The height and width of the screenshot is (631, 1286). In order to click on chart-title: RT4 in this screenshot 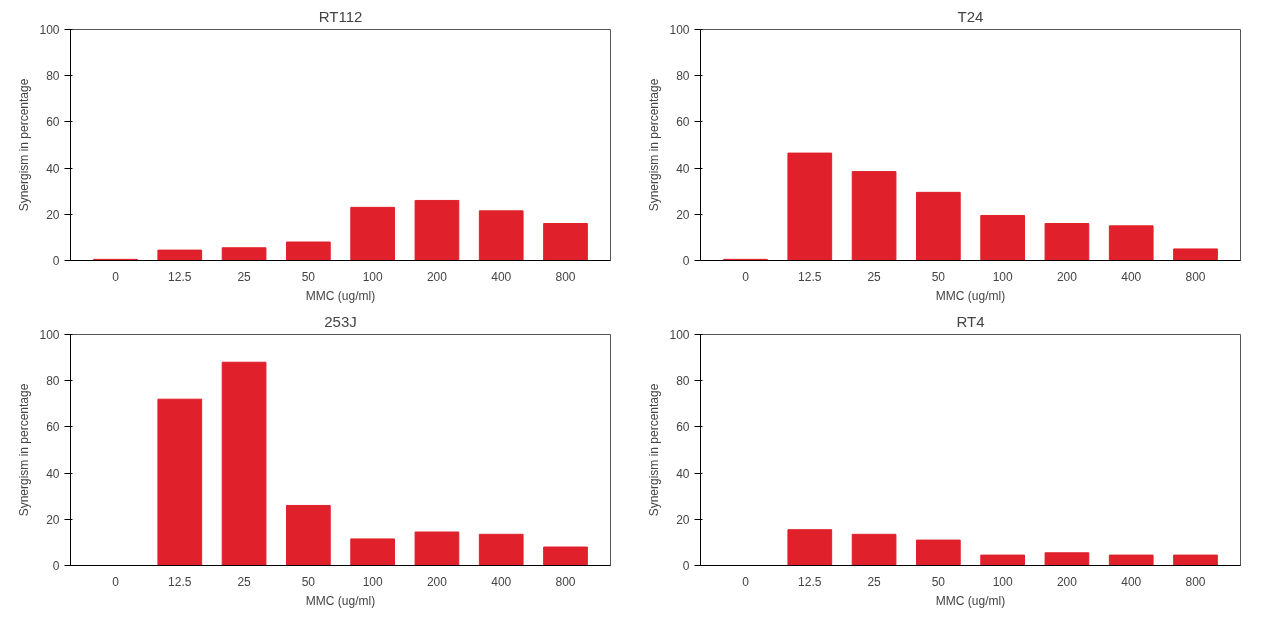, I will do `click(970, 321)`.